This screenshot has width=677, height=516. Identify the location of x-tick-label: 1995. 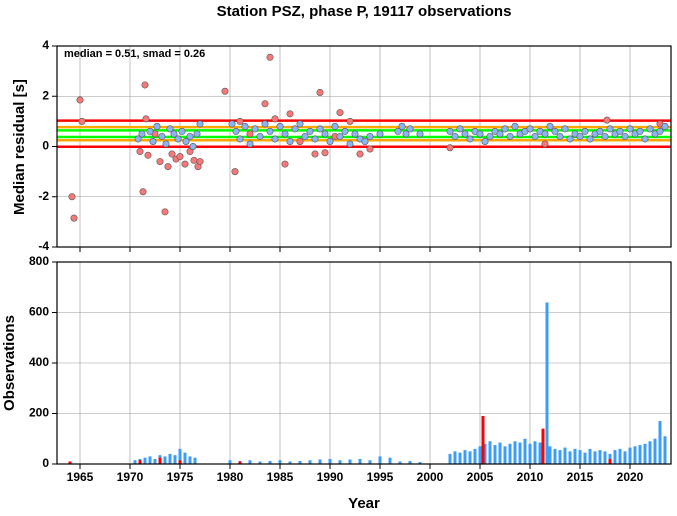
(380, 477).